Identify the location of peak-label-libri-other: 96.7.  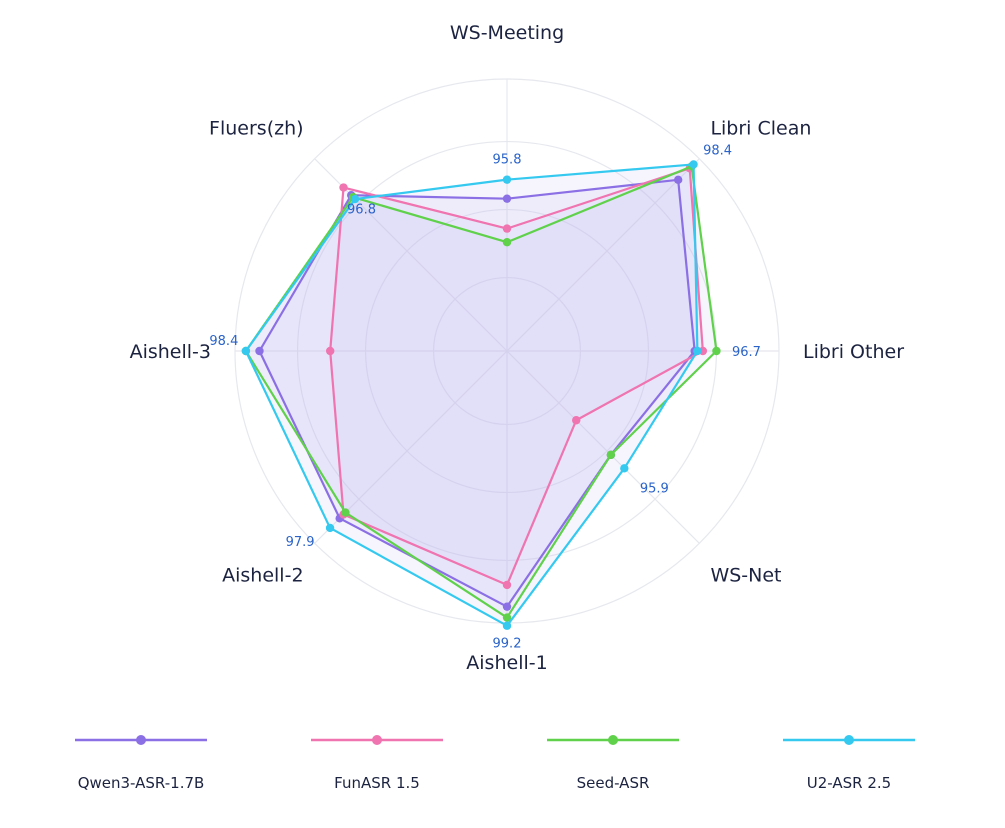
(746, 352).